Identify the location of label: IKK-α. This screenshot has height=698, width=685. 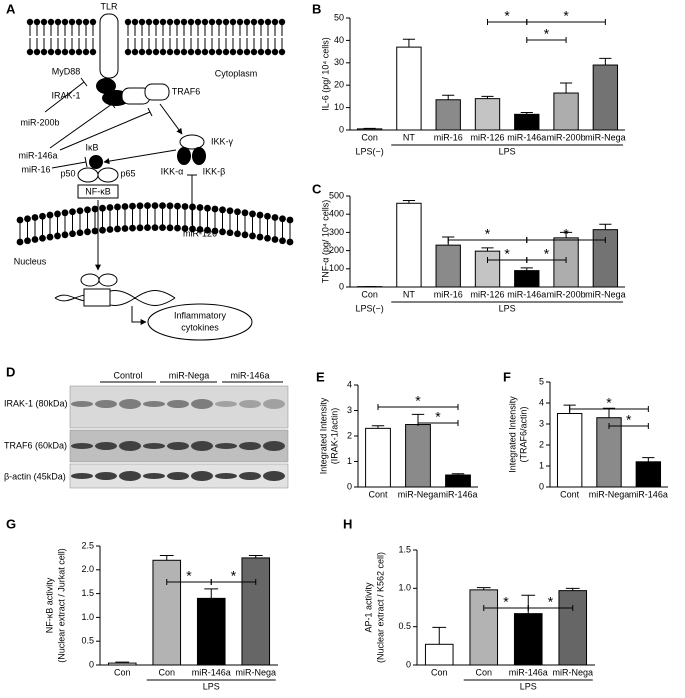
(172, 171).